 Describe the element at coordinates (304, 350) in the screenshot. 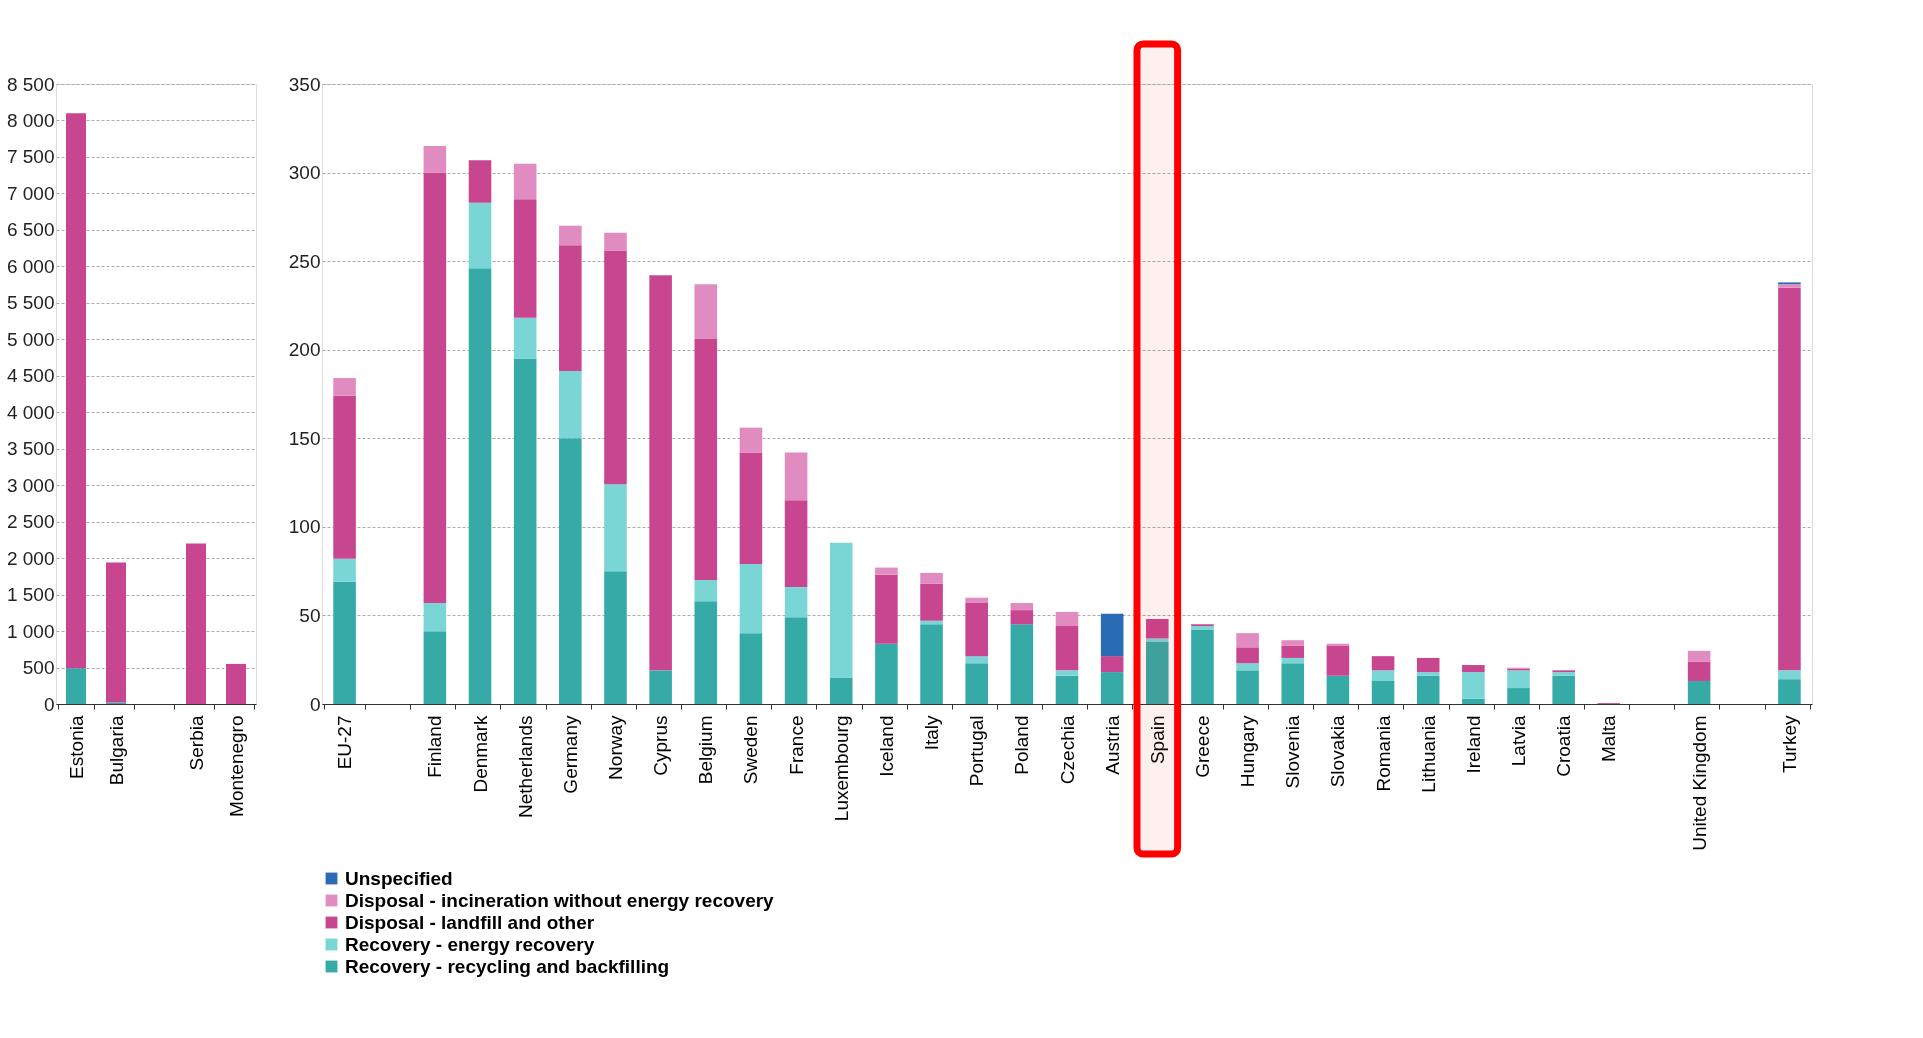

I see `y-tick-label: 200` at that location.